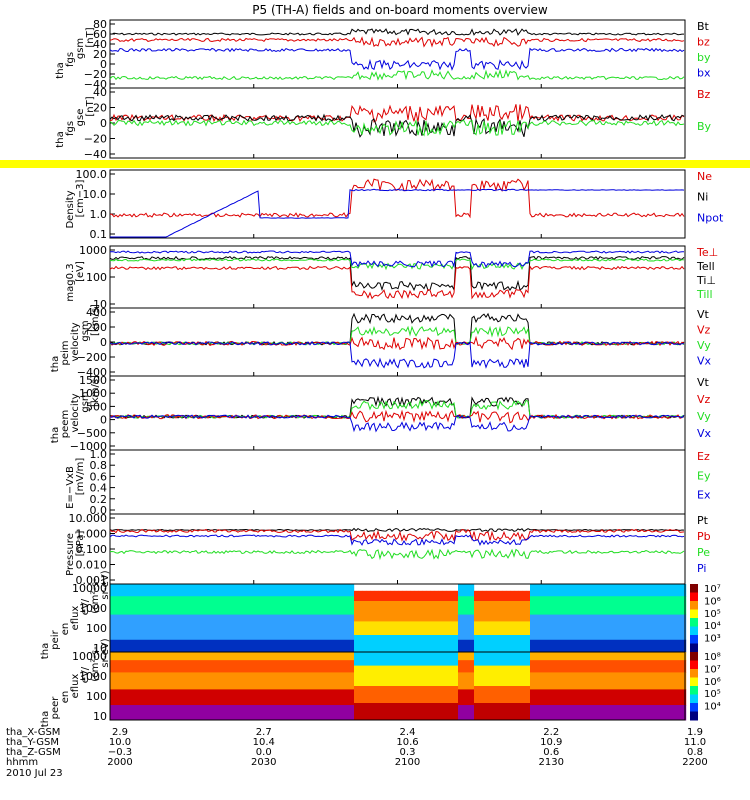 This screenshot has height=800, width=750. I want to click on y-tick-label: 1500, so click(93, 380).